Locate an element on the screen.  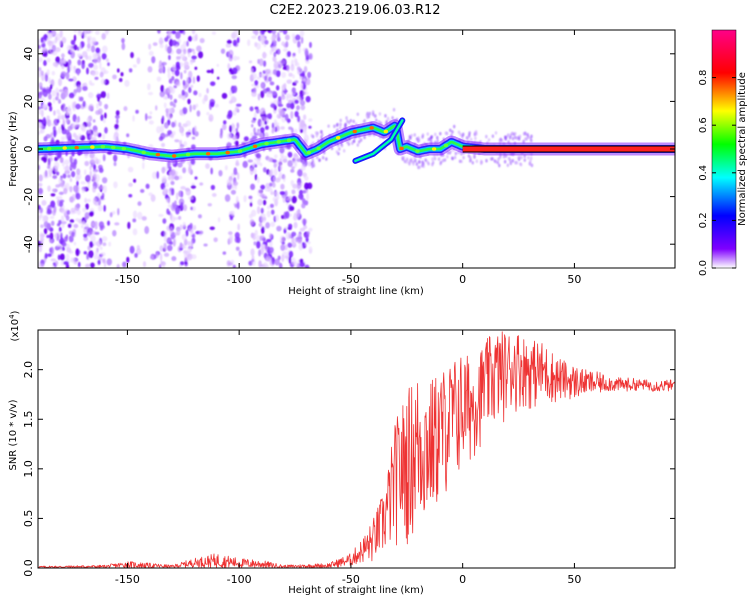
heatmap-y-tick-label: -40 is located at coordinates (28, 244).